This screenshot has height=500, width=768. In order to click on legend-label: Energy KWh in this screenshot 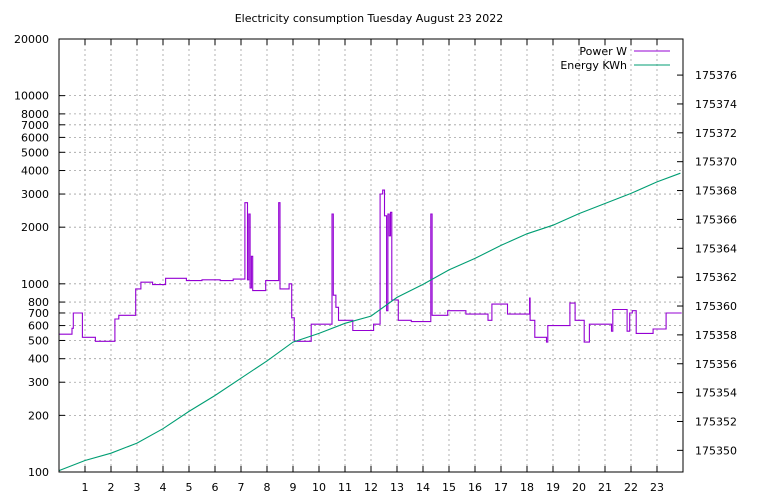, I will do `click(593, 65)`.